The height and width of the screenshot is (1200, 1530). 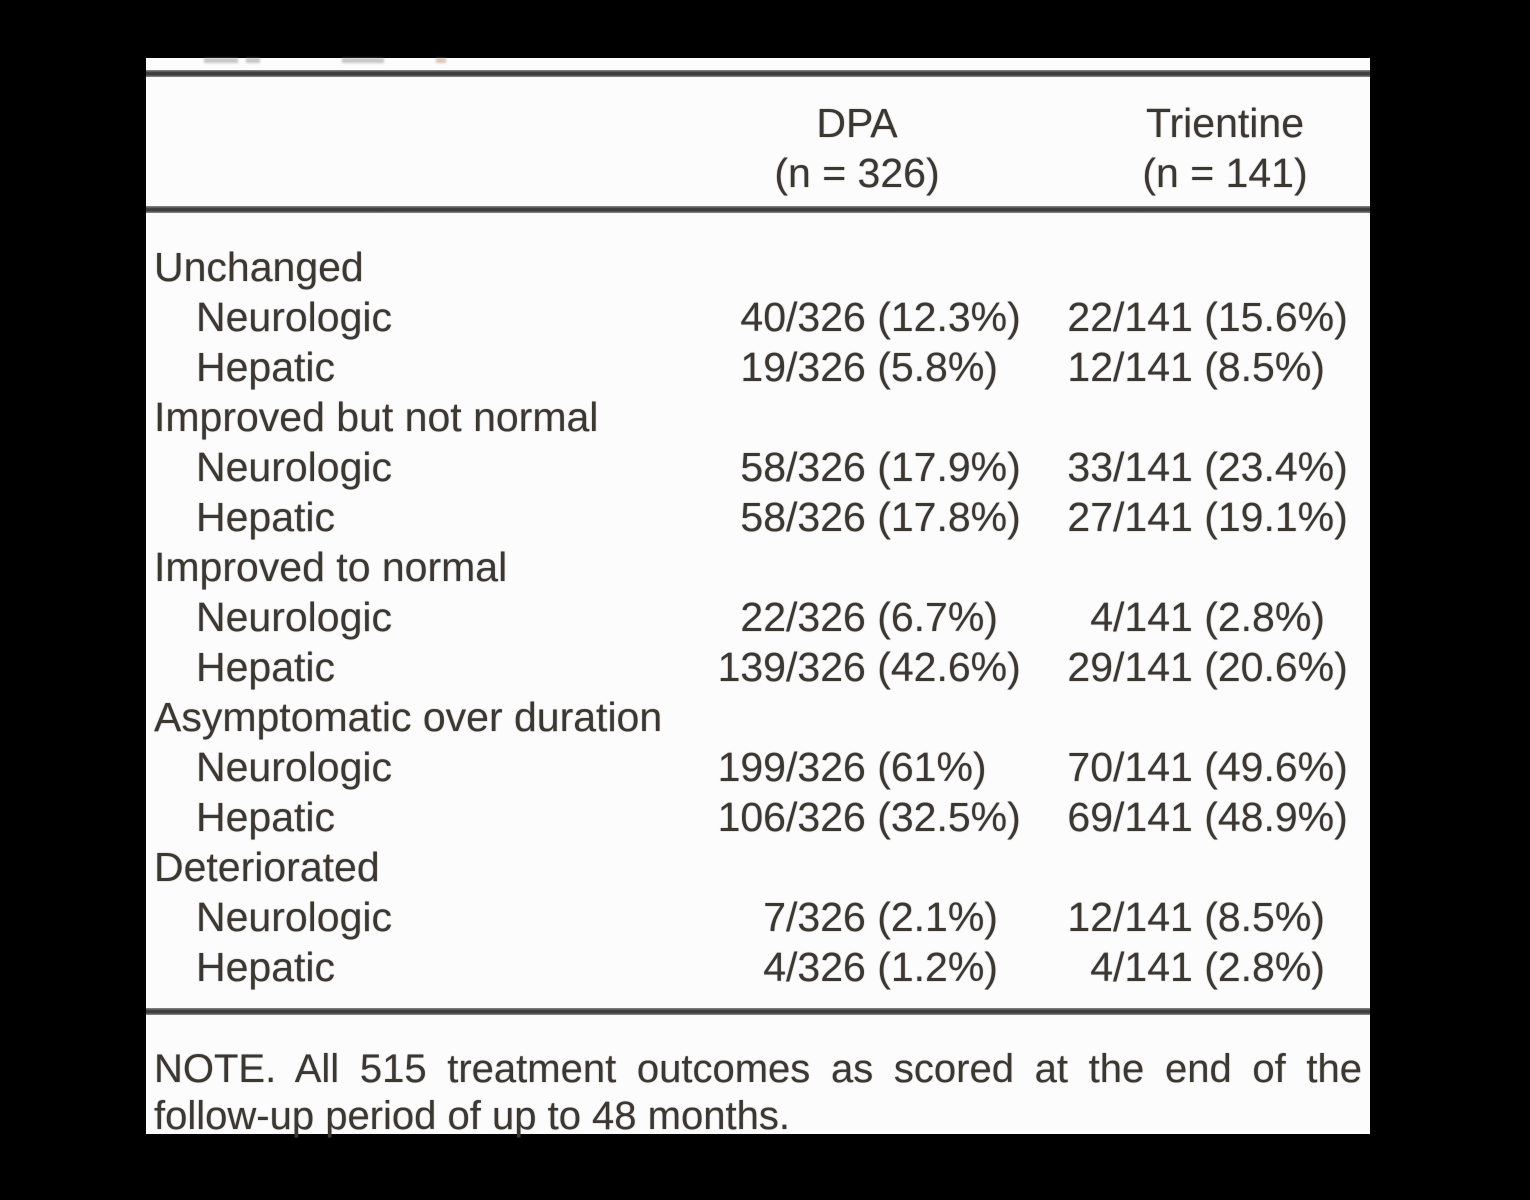 I want to click on trientine-numerator: 27, so click(x=1090, y=517).